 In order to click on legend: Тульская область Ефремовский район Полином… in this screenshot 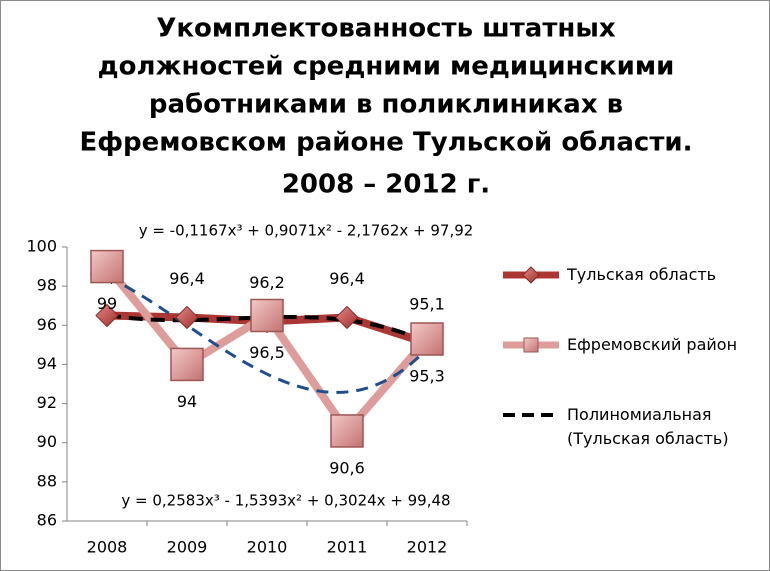, I will do `click(631, 380)`.